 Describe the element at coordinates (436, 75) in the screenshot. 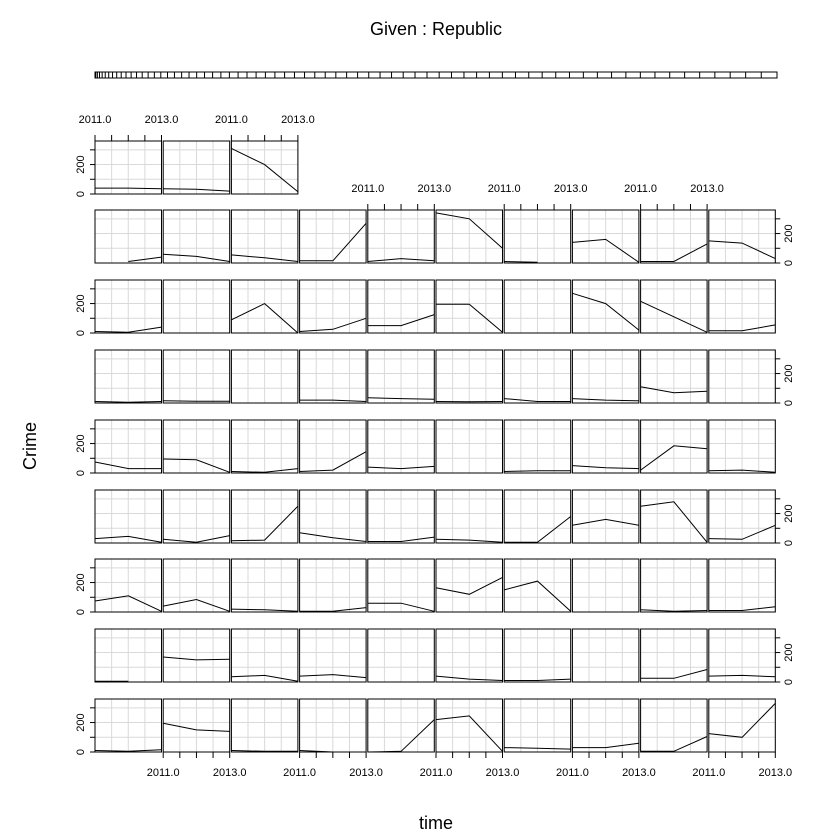

I see `given-bar` at that location.